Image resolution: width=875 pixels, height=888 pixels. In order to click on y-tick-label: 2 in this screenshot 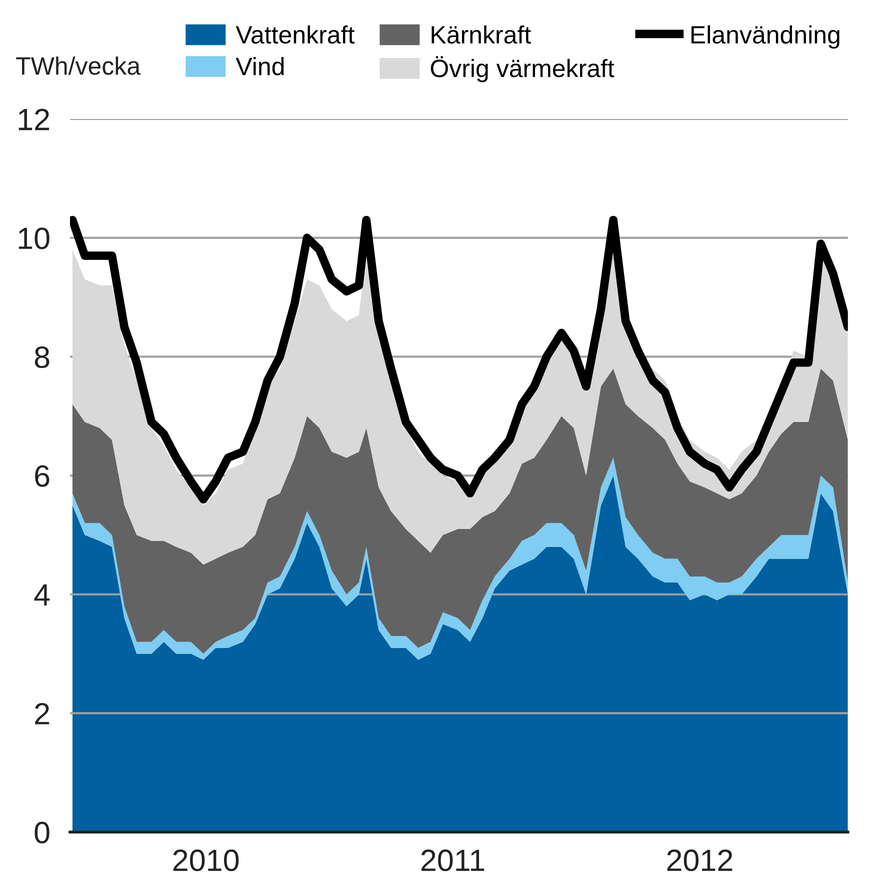, I will do `click(42, 713)`.